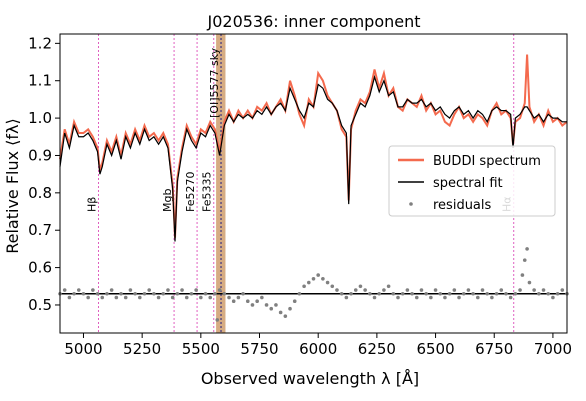 This screenshot has width=586, height=401. I want to click on y-tick-label: 1.0, so click(40, 118).